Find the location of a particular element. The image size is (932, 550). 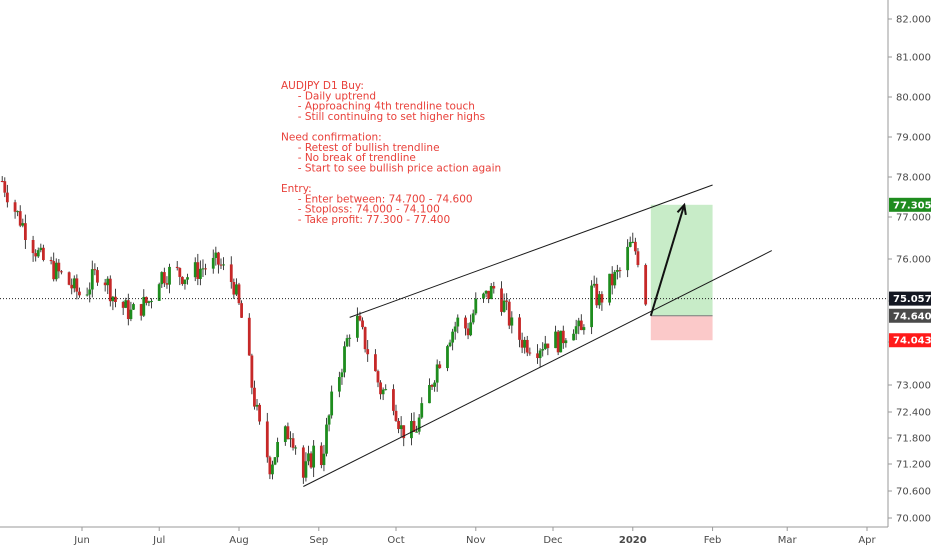

time-tick-label: Aug is located at coordinates (239, 540).